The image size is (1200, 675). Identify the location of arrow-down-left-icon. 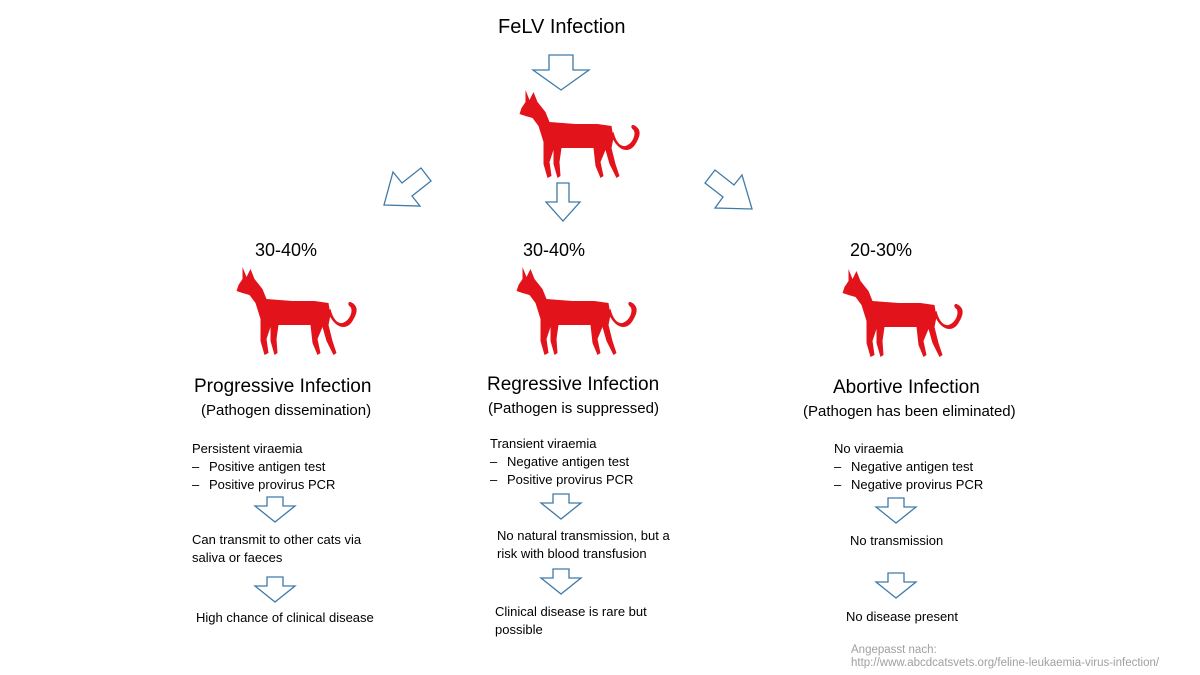
(407, 187).